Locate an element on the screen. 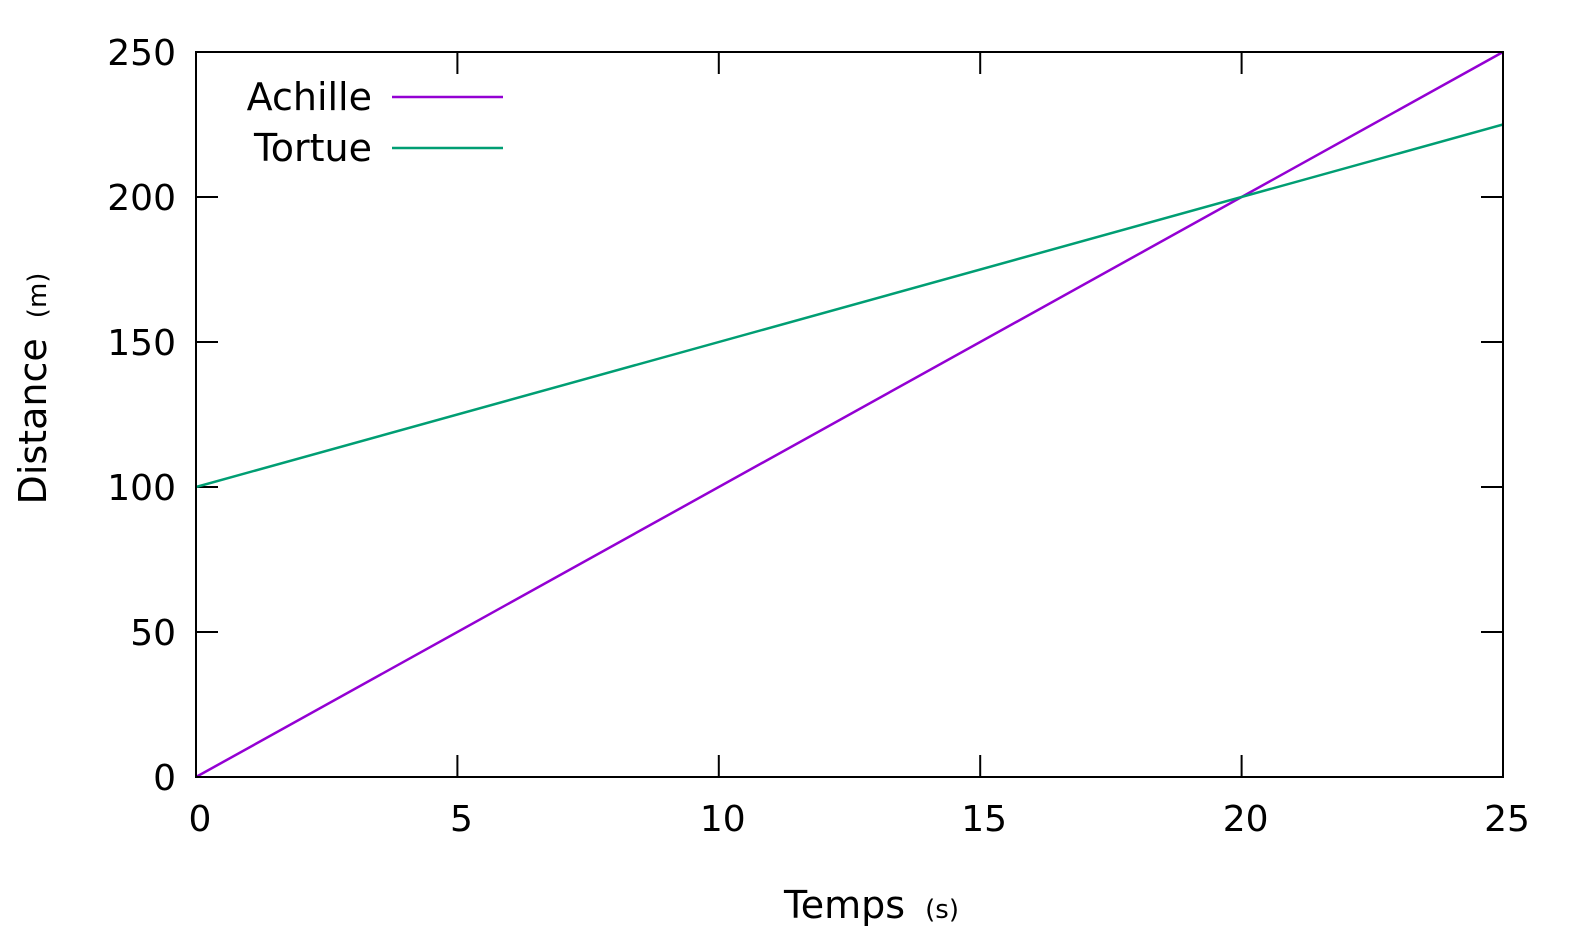 The width and height of the screenshot is (1572, 943). x-axis-label: Temps (s) is located at coordinates (871, 905).